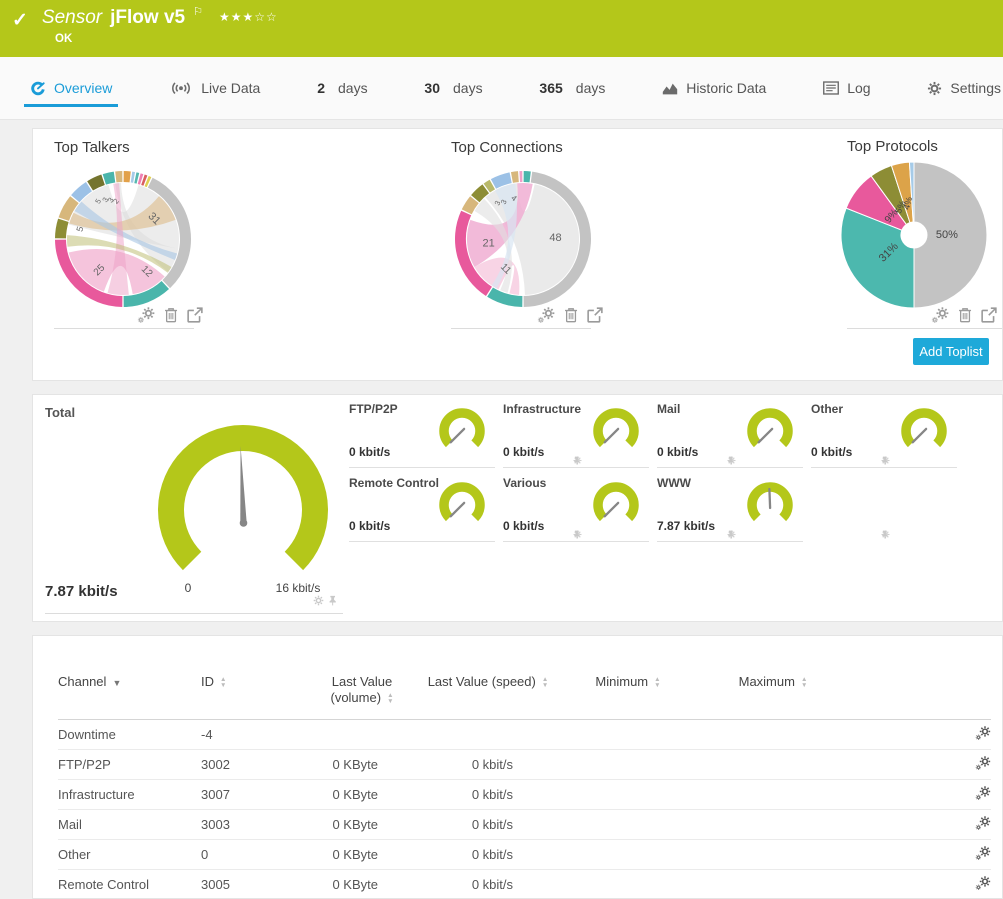 The height and width of the screenshot is (899, 1003). I want to click on svg-text: 3, so click(111, 200).